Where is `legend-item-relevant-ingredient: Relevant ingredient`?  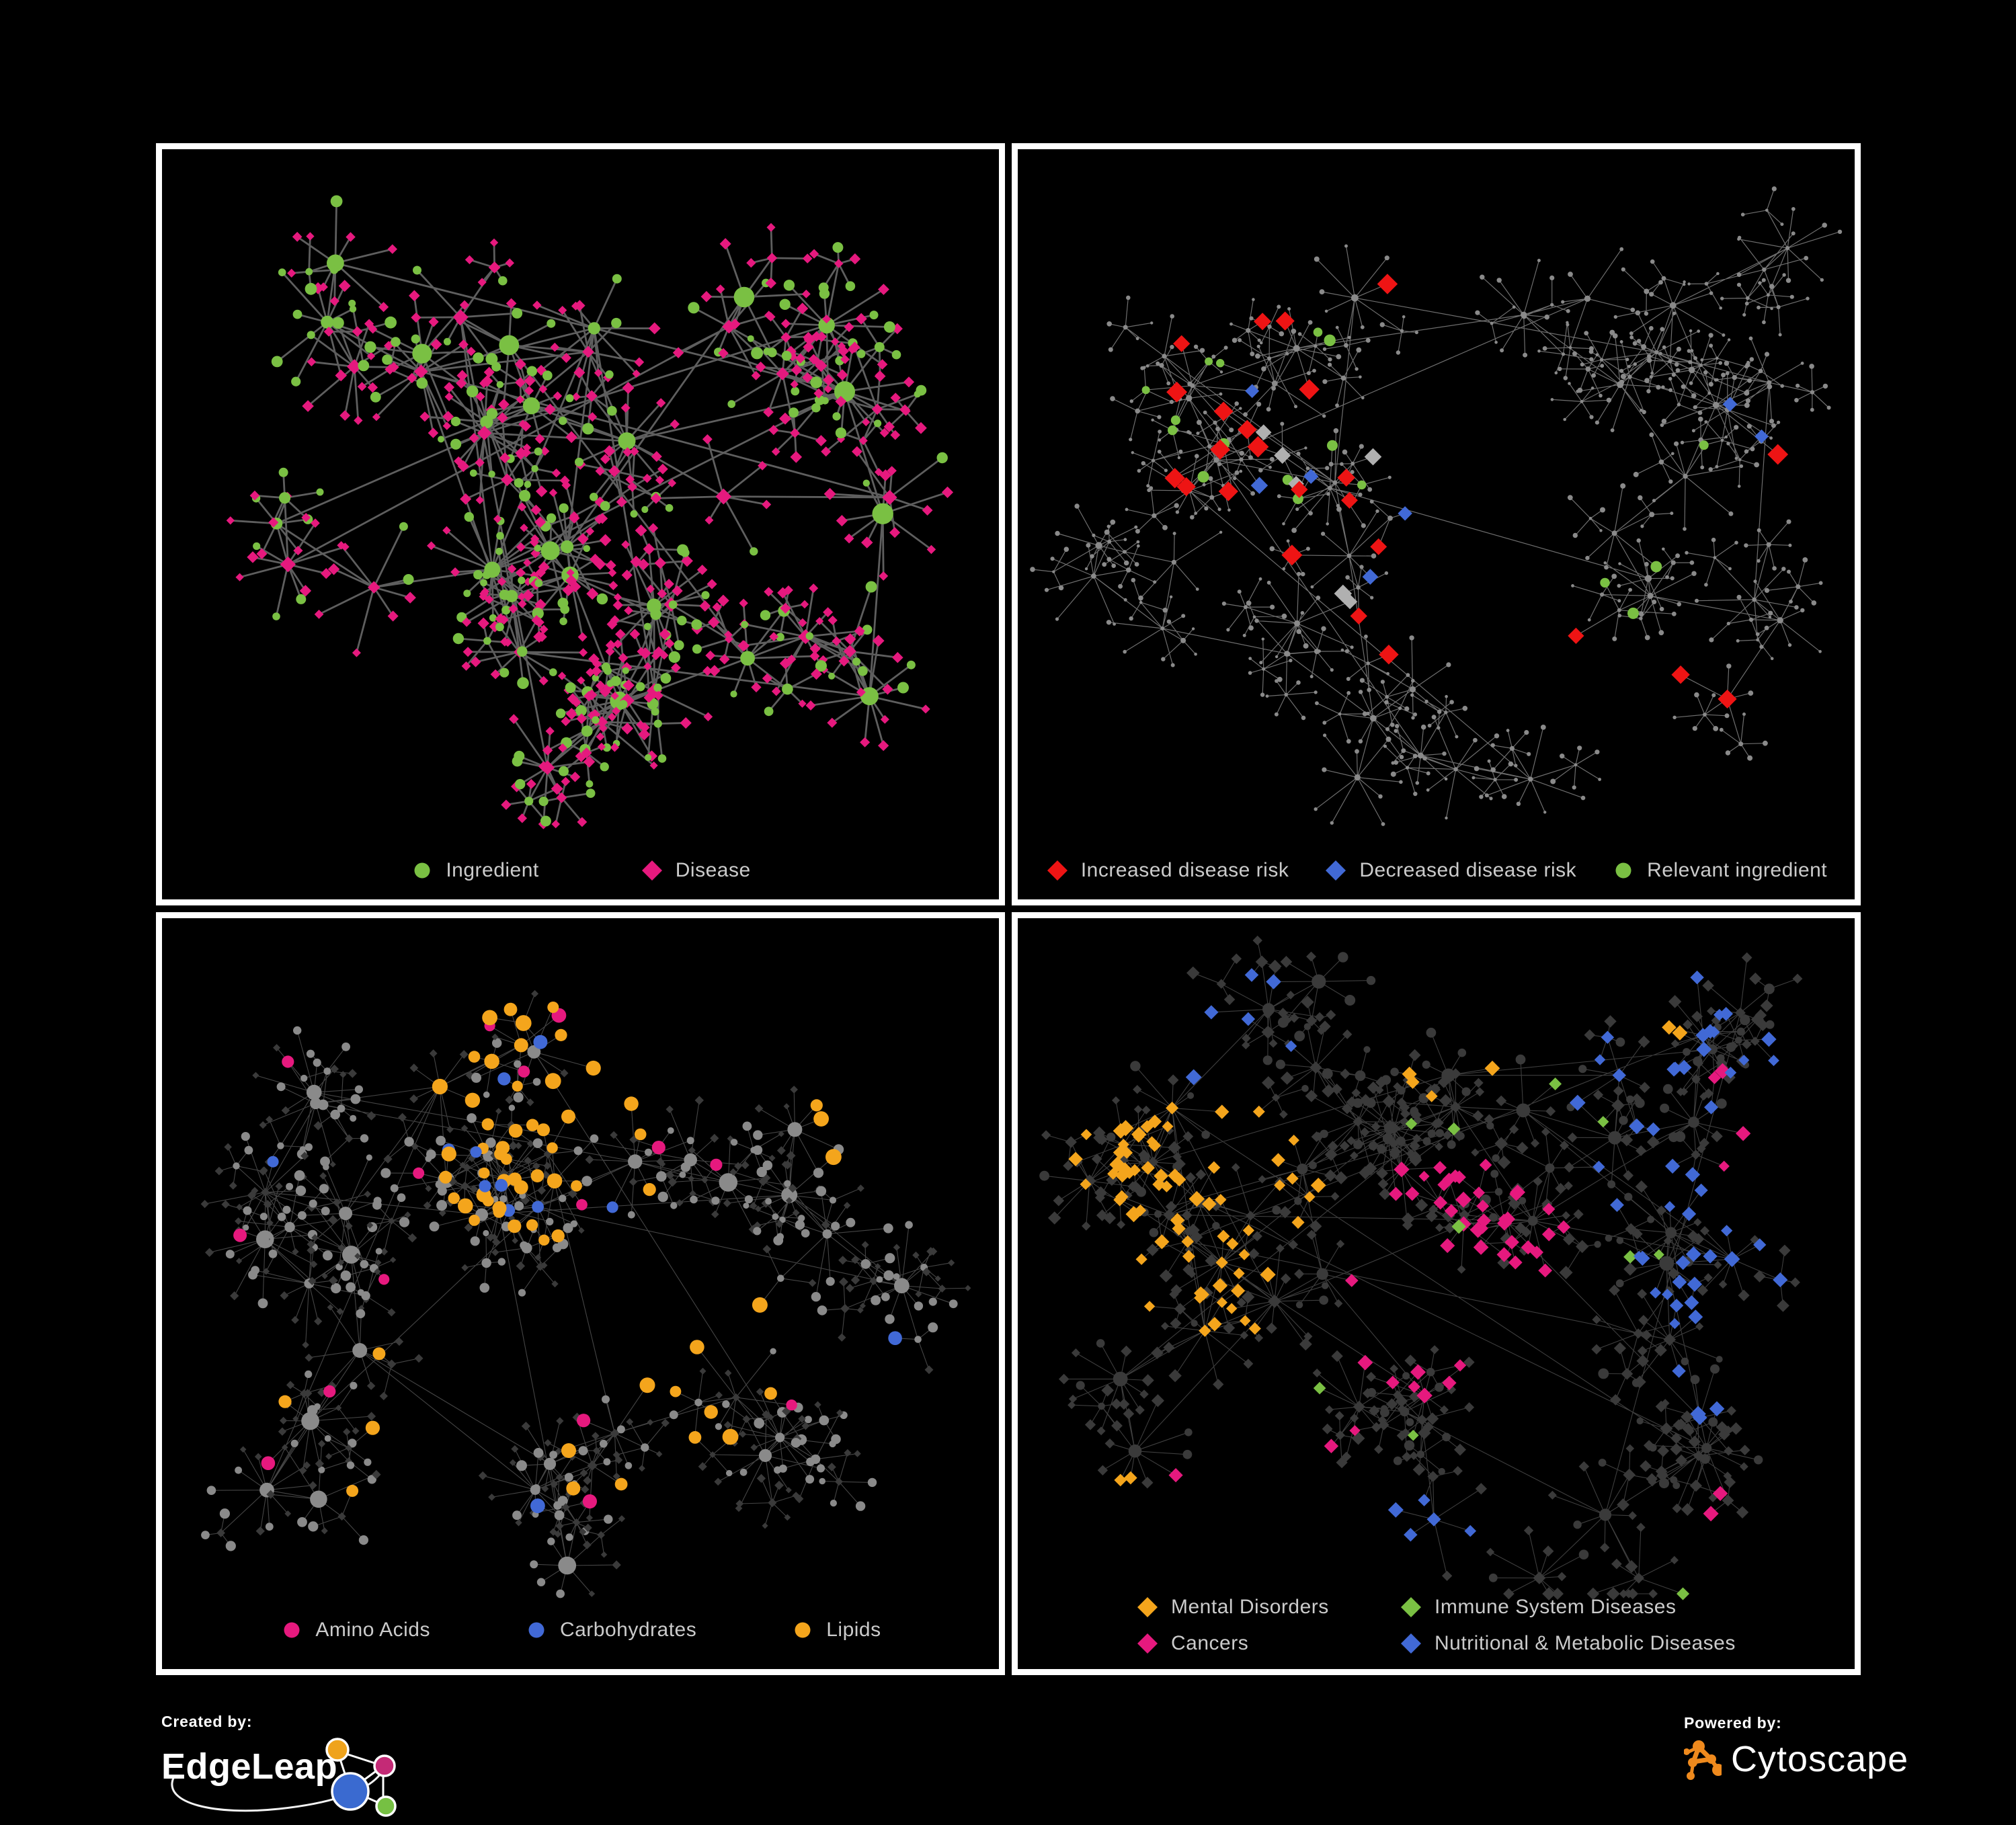 legend-item-relevant-ingredient: Relevant ingredient is located at coordinates (1719, 870).